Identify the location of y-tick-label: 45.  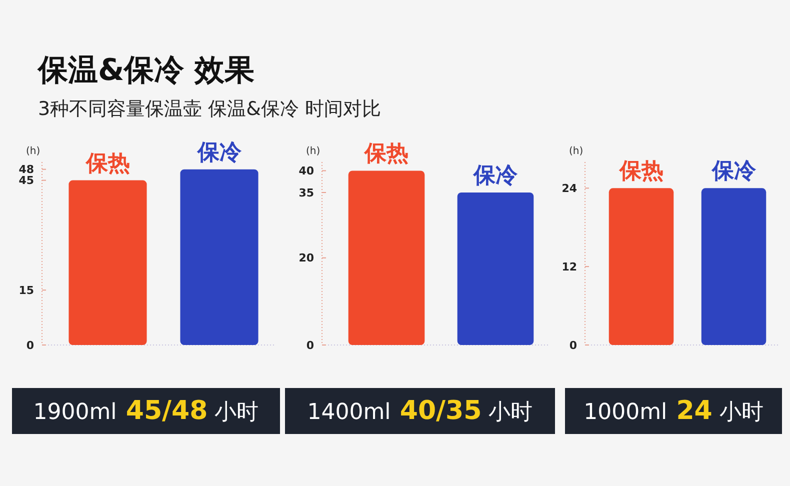
(26, 181).